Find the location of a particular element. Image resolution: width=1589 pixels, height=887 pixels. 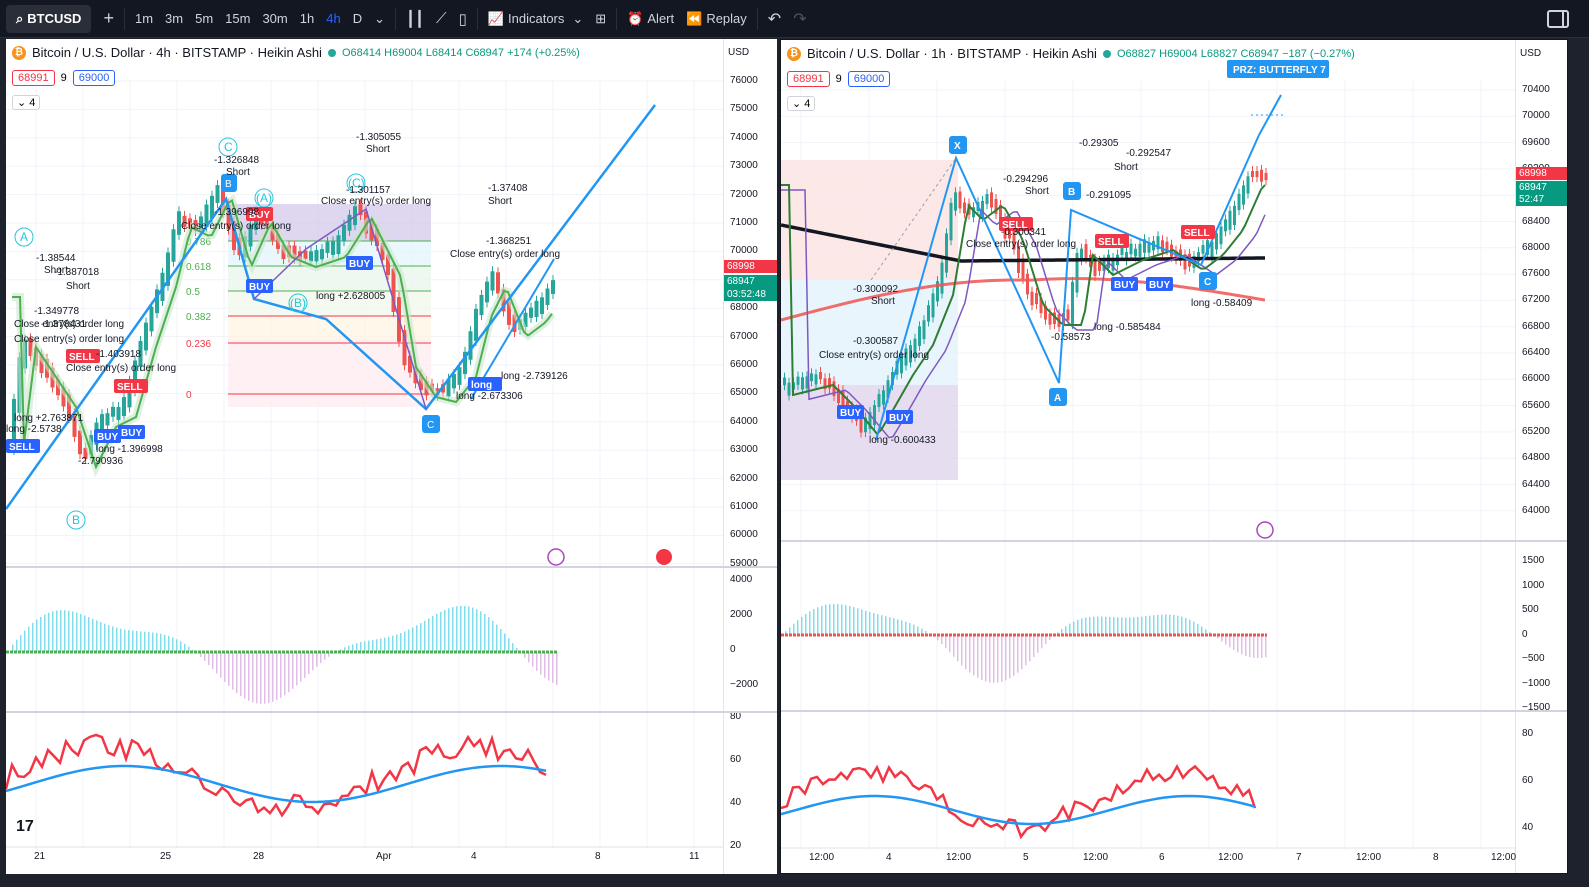

timeframe-dropdown-chevron-icon: ⌄ is located at coordinates (379, 18).